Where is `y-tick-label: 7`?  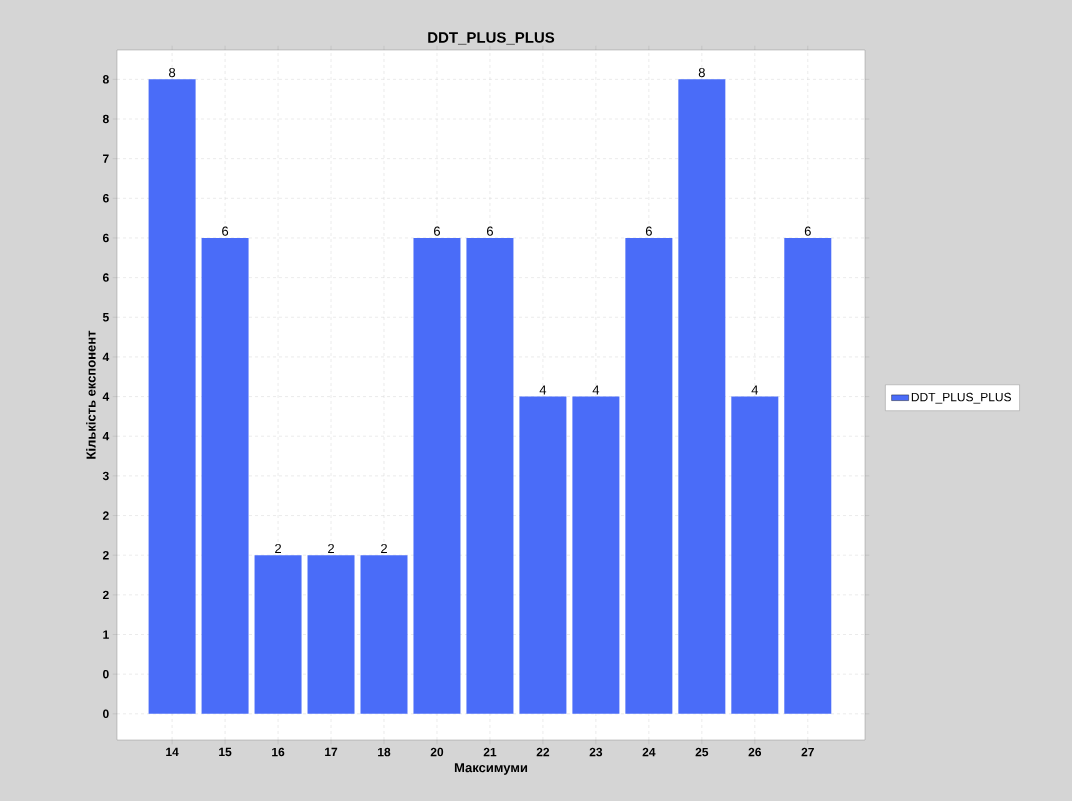 y-tick-label: 7 is located at coordinates (106, 158).